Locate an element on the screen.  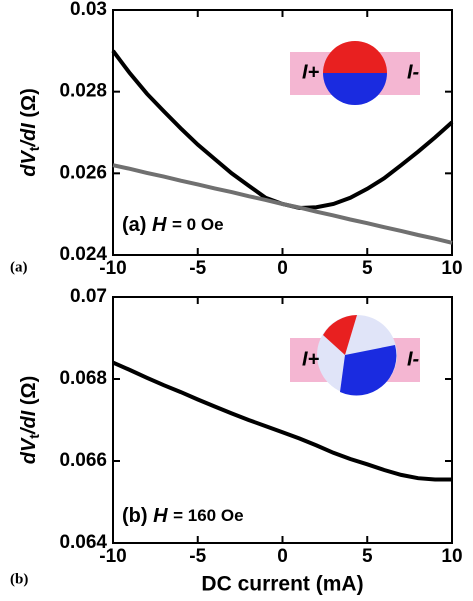
inset-a is located at coordinates (355, 73).